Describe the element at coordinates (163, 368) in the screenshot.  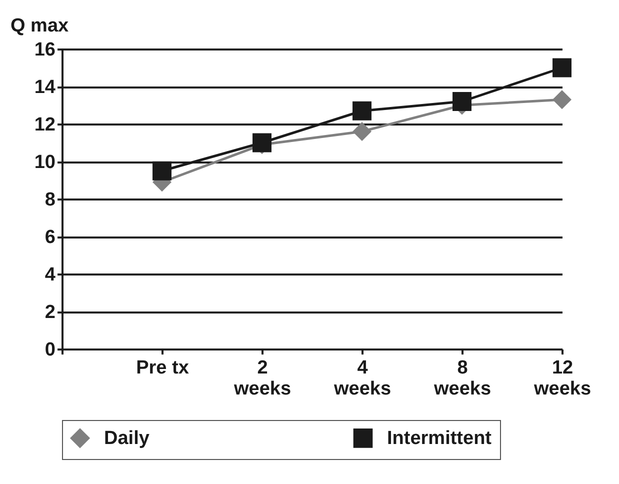
I see `x-tick-label: Pre tx` at that location.